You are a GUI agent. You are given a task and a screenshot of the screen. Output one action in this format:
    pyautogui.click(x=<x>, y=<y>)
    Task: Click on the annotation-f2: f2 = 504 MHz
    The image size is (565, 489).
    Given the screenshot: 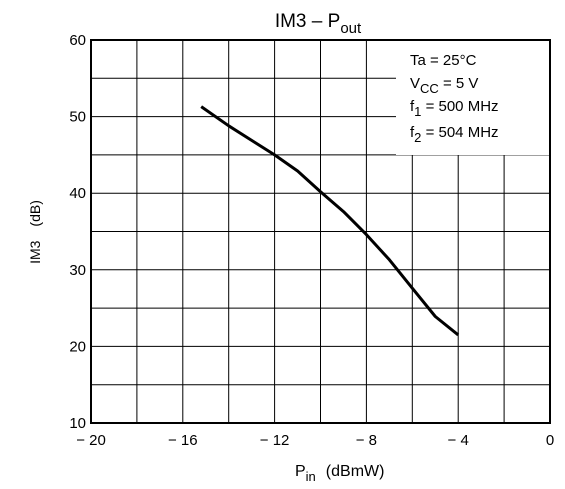 What is the action you would take?
    pyautogui.click(x=454, y=134)
    